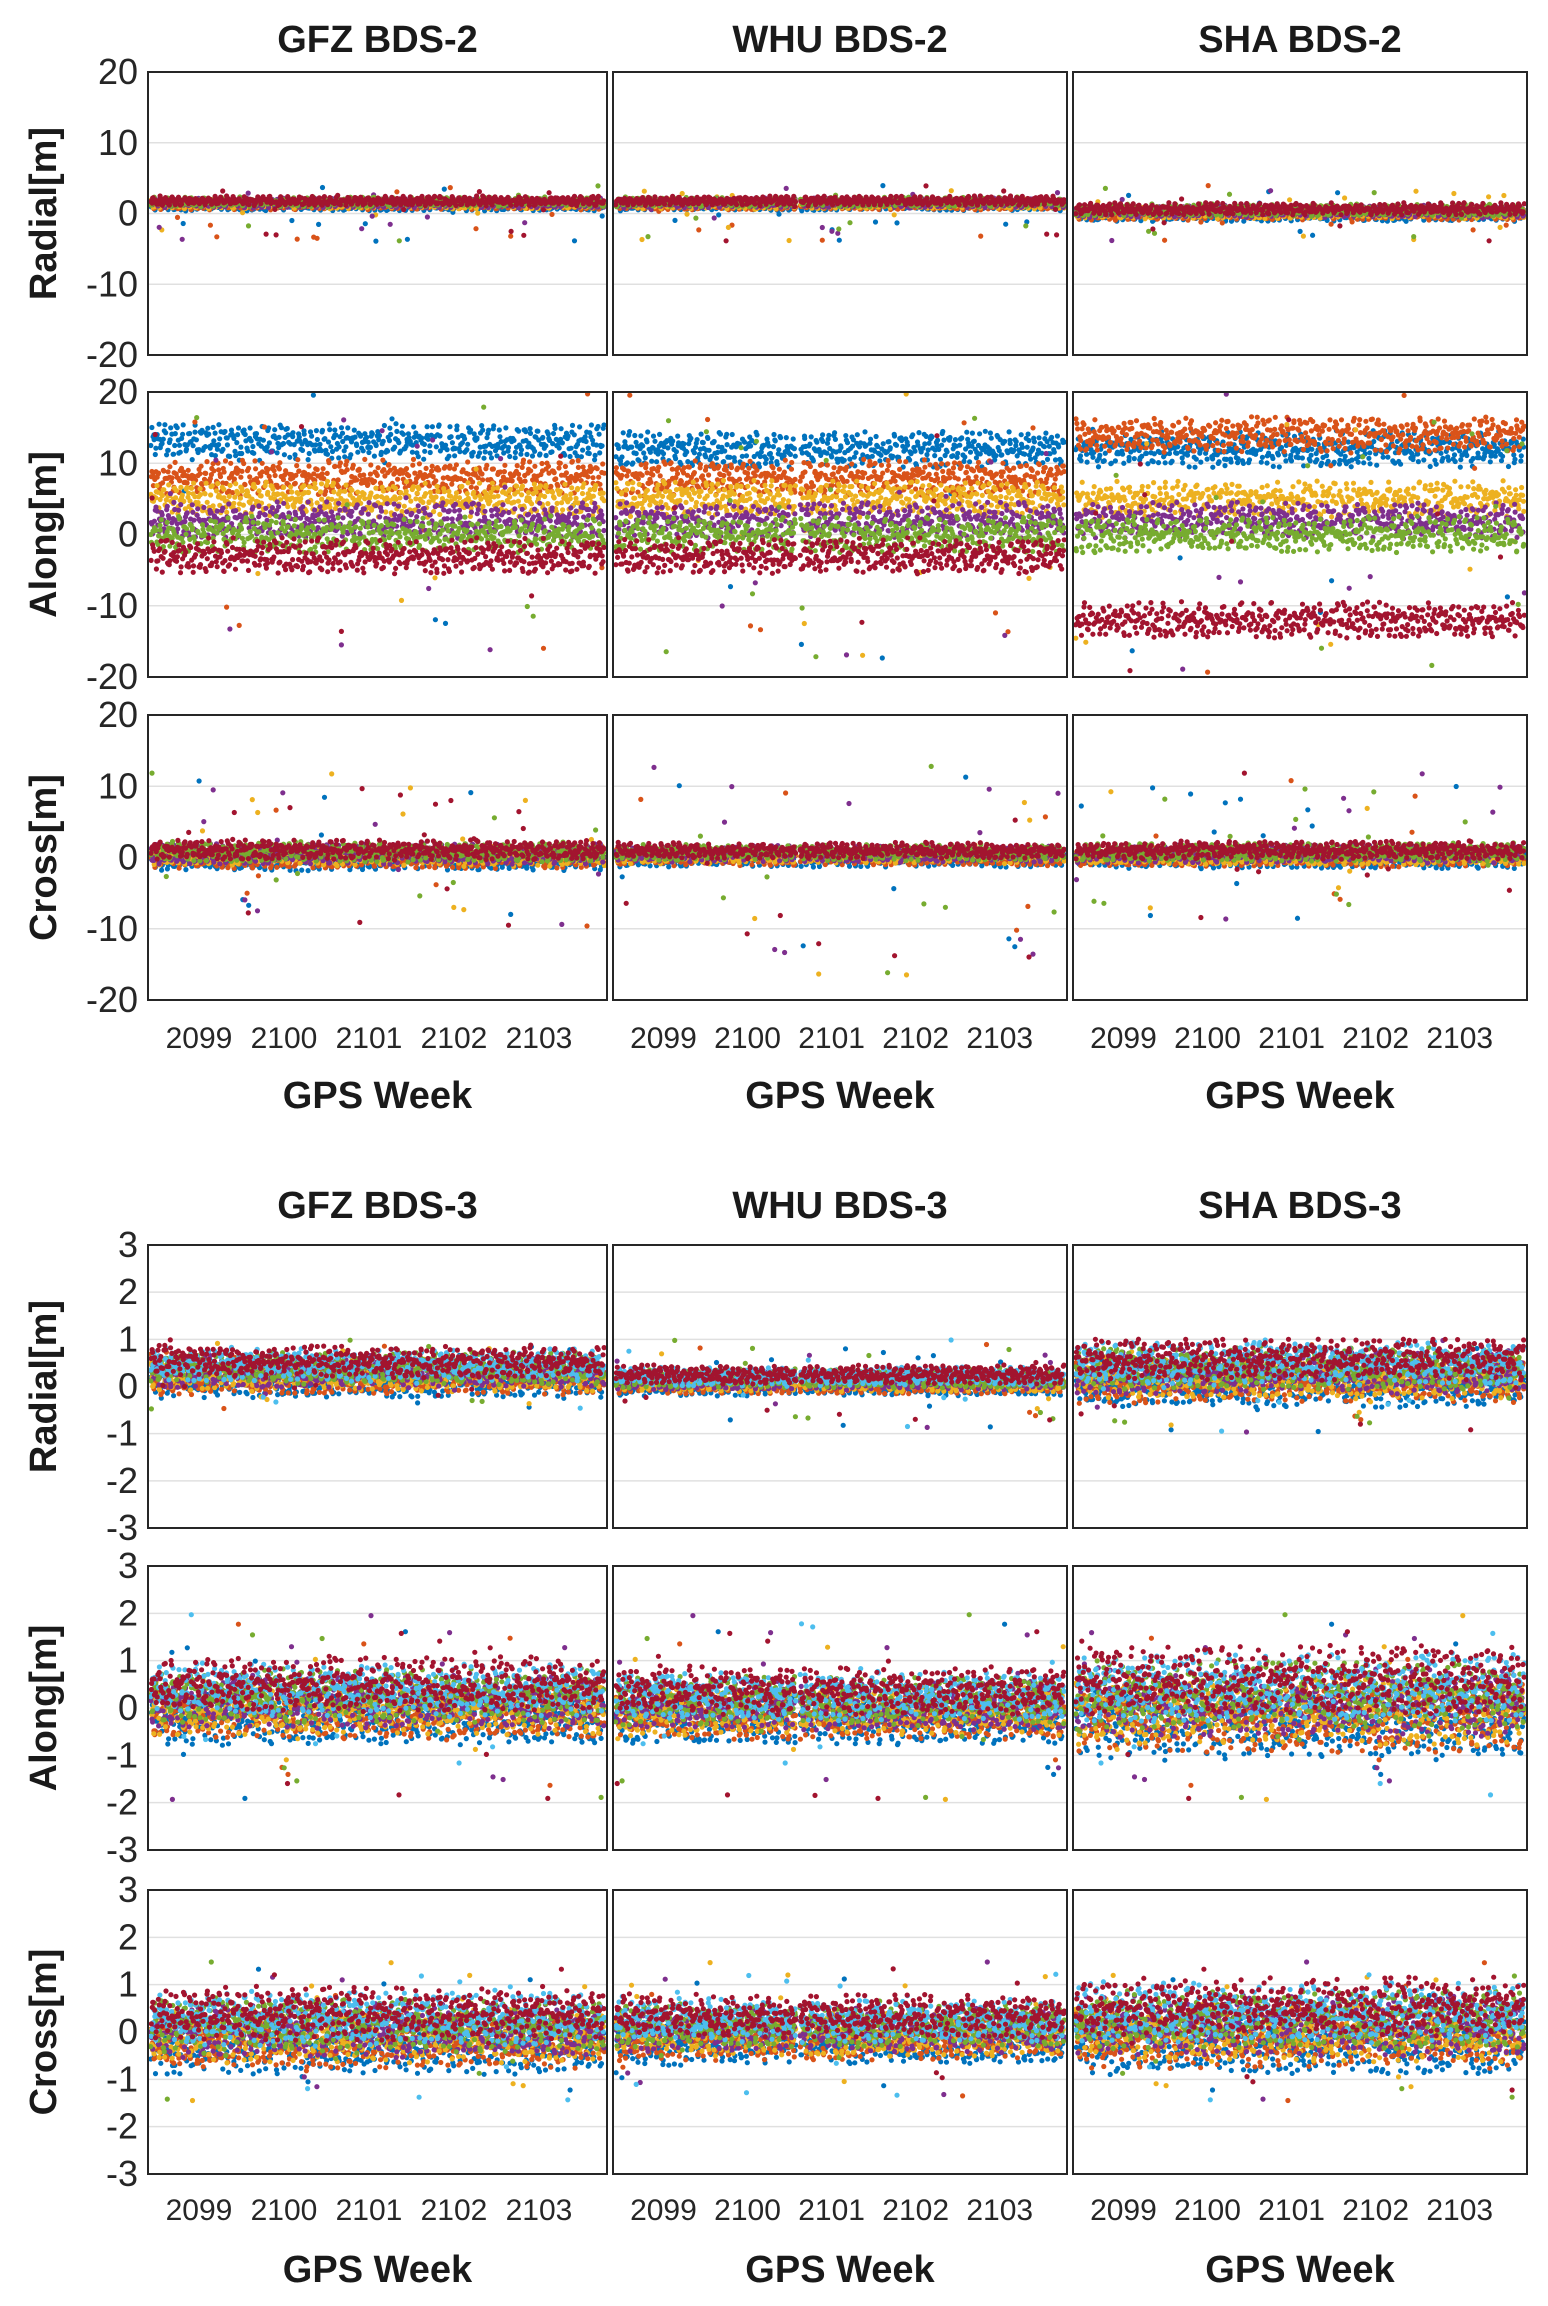  What do you see at coordinates (122, 2078) in the screenshot?
I see `bds3-ytick-r3-5: -1` at bounding box center [122, 2078].